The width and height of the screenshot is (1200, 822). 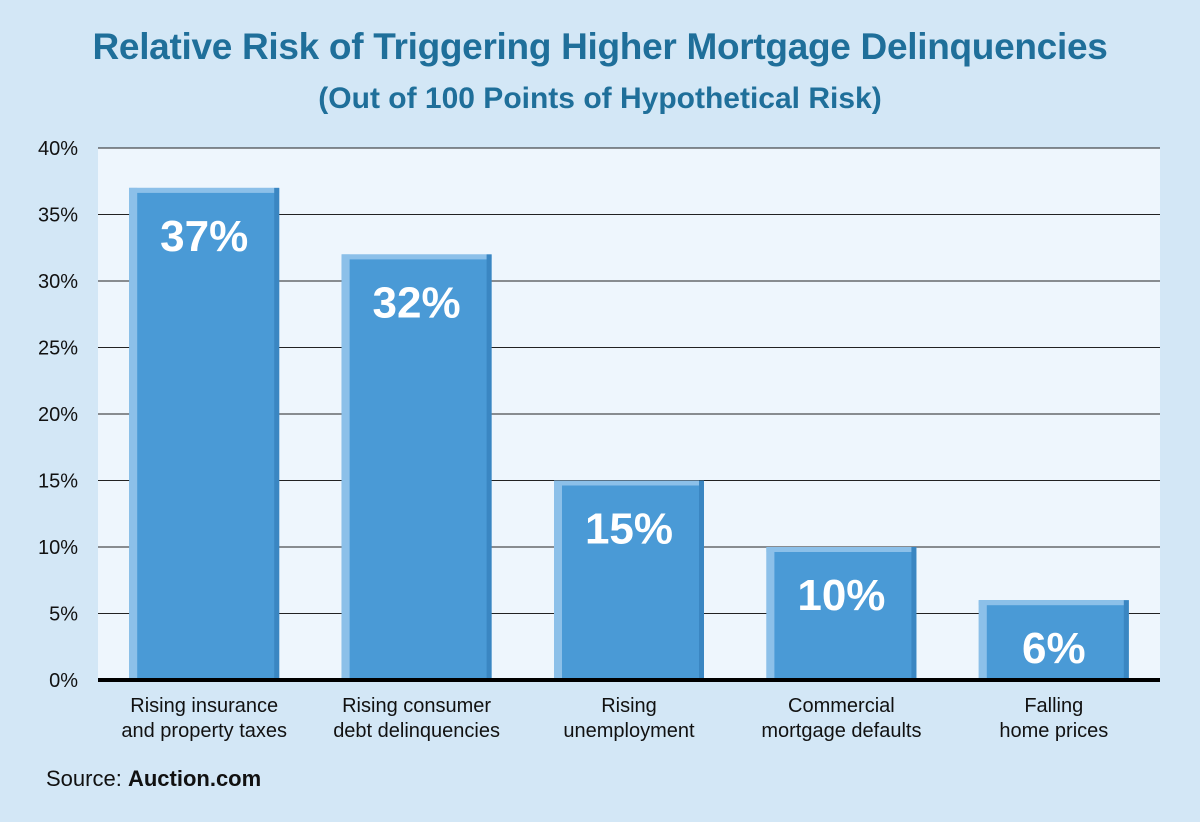 What do you see at coordinates (629, 529) in the screenshot?
I see `data-label: 15%` at bounding box center [629, 529].